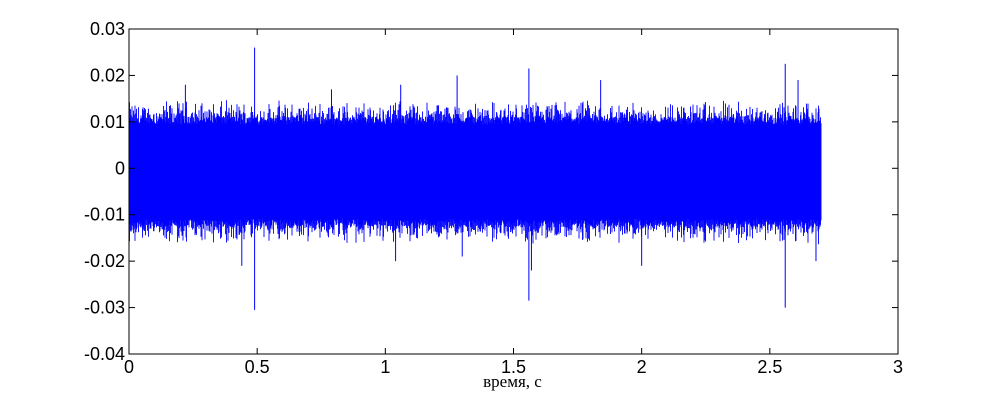 Image resolution: width=993 pixels, height=400 pixels. What do you see at coordinates (769, 367) in the screenshot?
I see `x-tick-label: 2.5` at bounding box center [769, 367].